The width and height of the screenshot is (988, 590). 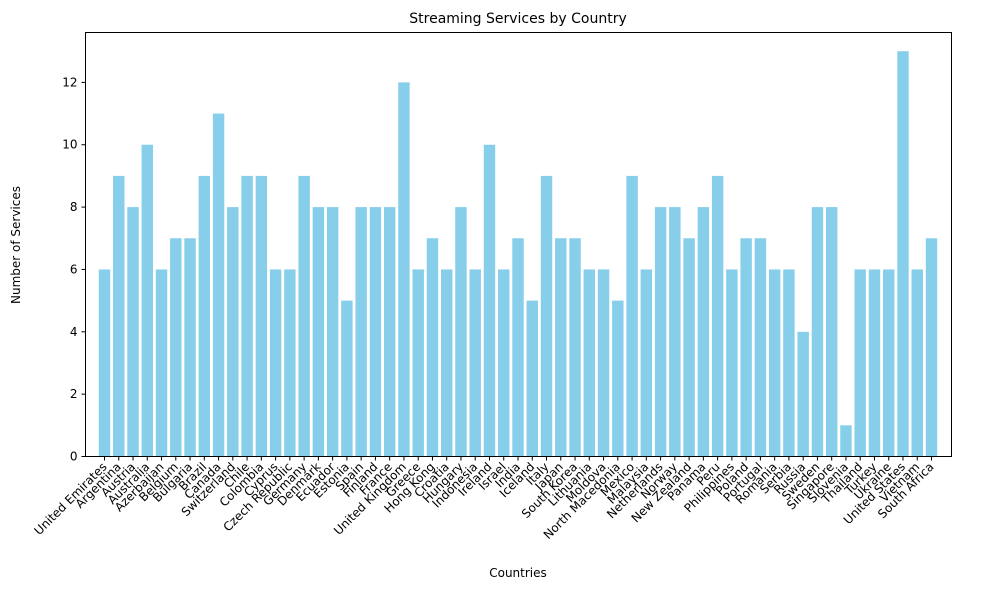 I want to click on y-tick-label-4: 8, so click(x=74, y=207).